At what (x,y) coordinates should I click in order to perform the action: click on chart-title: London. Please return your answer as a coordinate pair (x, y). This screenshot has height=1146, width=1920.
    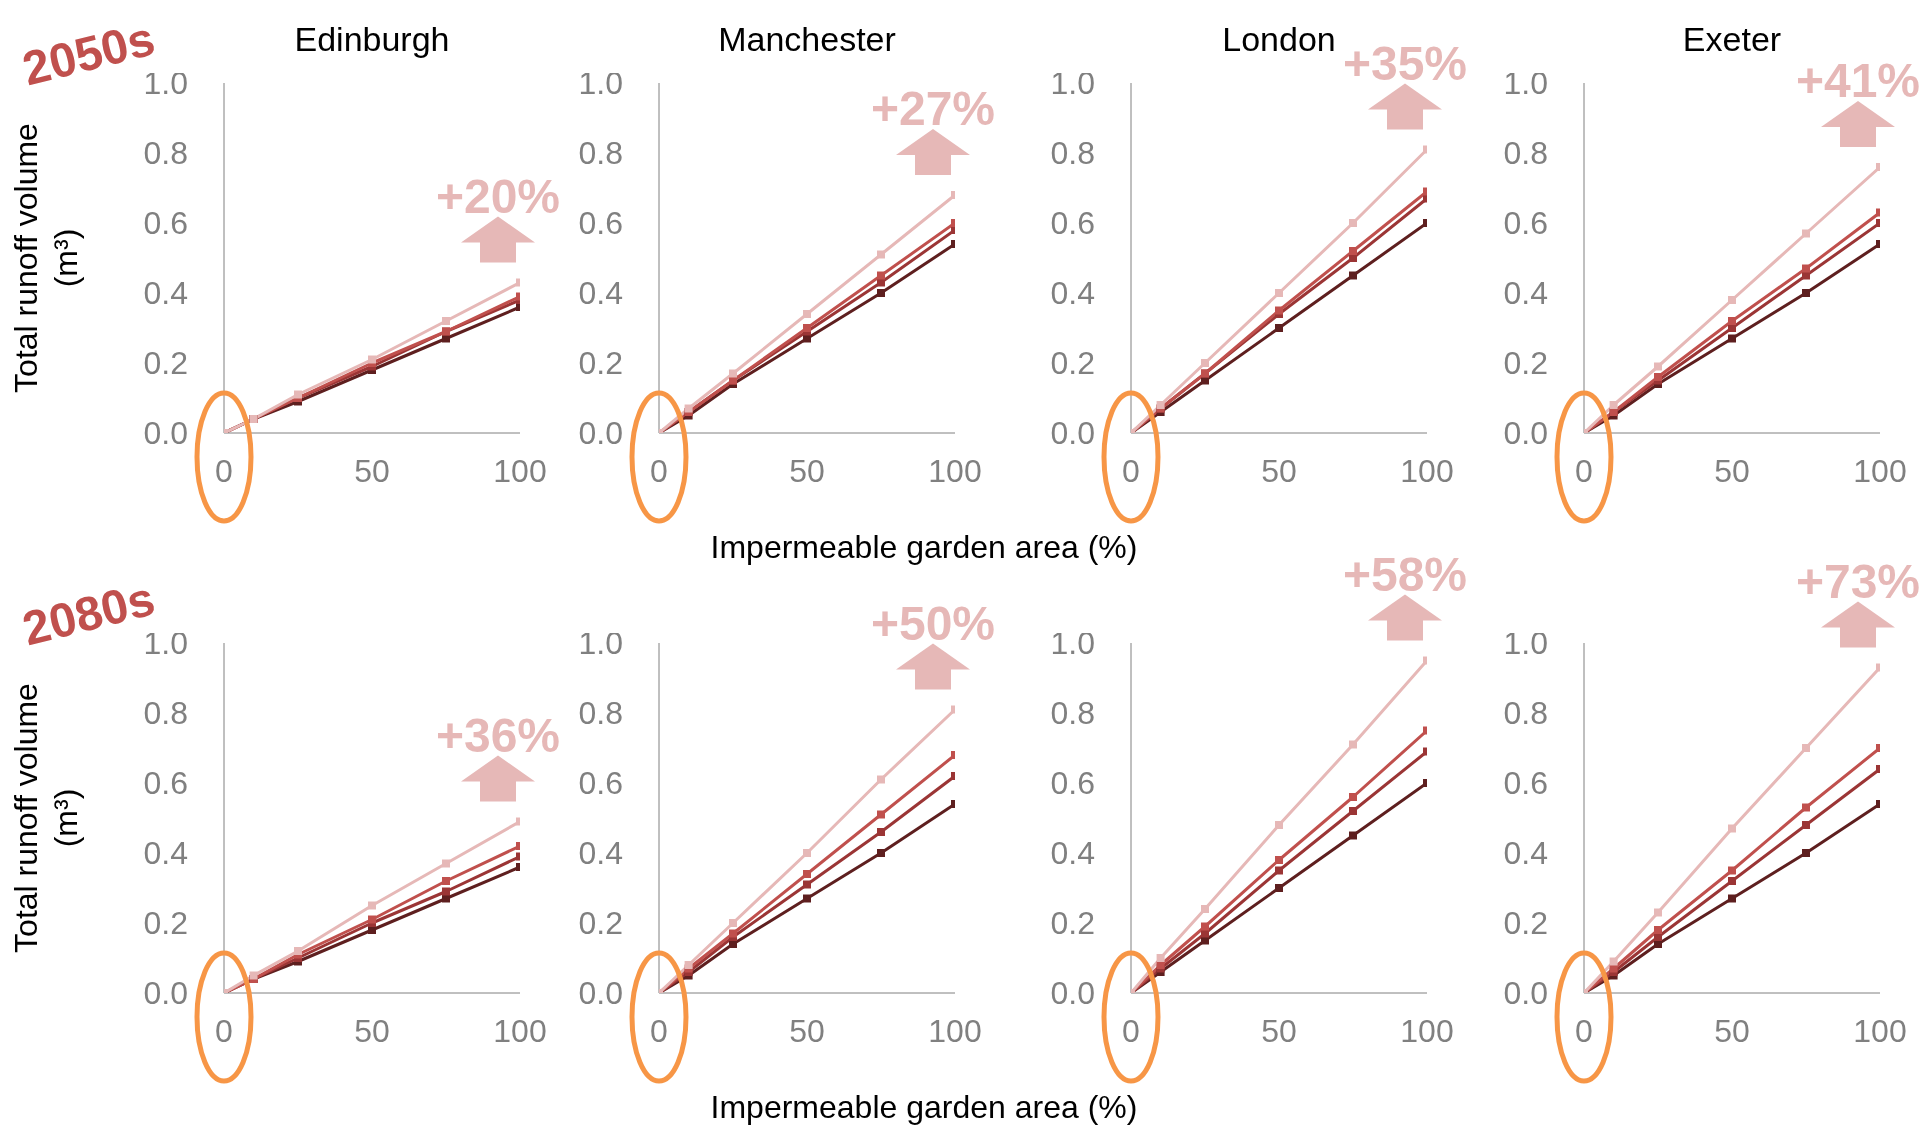
    Looking at the image, I should click on (1279, 39).